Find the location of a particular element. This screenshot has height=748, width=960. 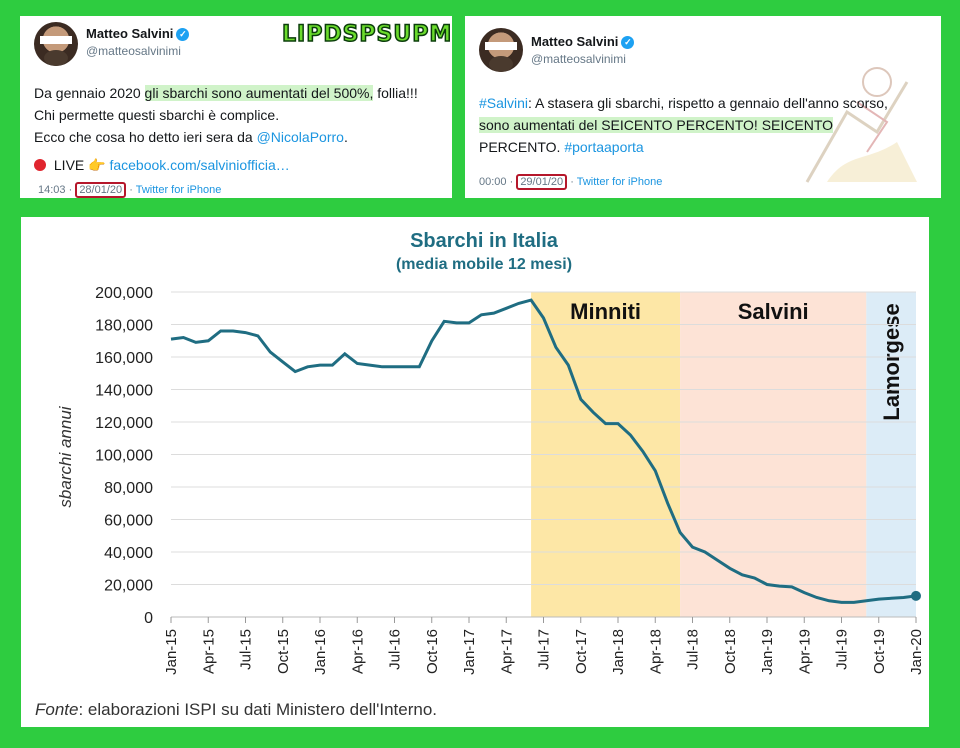

chart-subtitle: (media mobile 12 mesi) is located at coordinates (484, 264).